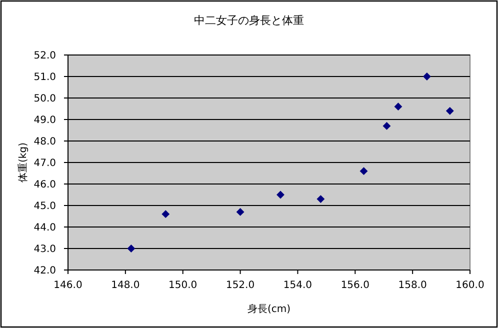 The width and height of the screenshot is (498, 328). Describe the element at coordinates (45, 120) in the screenshot. I see `y-tick-label: 49.0` at that location.